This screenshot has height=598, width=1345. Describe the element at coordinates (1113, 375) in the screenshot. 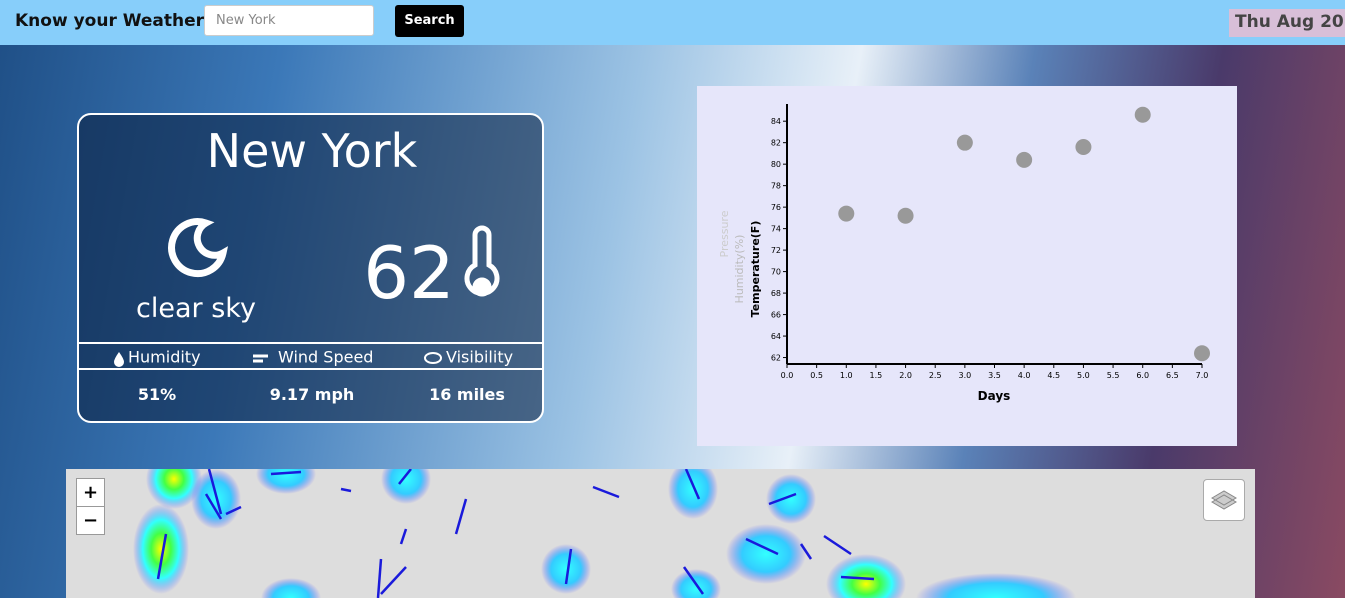

I see `x-tick-label: 5.5` at that location.